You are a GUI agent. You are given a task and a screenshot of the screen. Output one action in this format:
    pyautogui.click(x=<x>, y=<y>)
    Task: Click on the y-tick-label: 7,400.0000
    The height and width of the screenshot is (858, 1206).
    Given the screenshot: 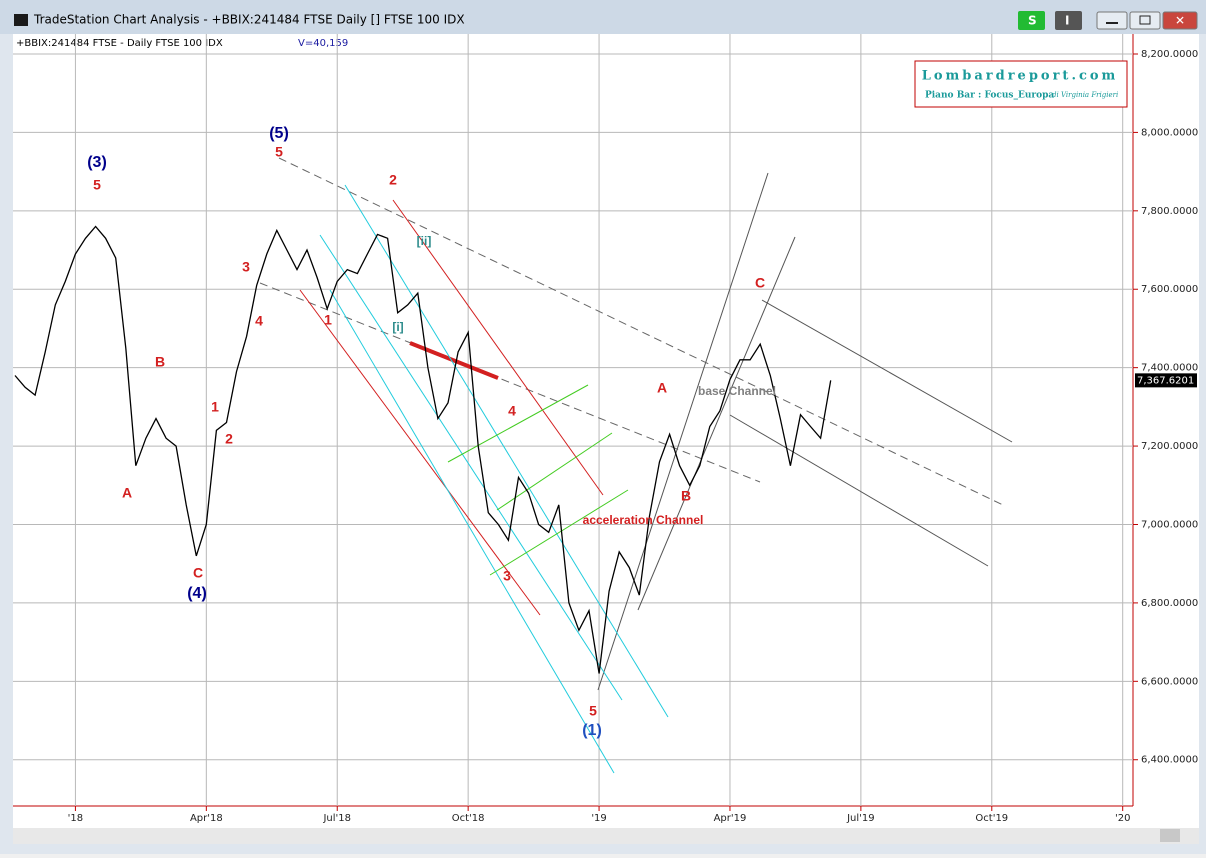 What is the action you would take?
    pyautogui.click(x=1169, y=368)
    